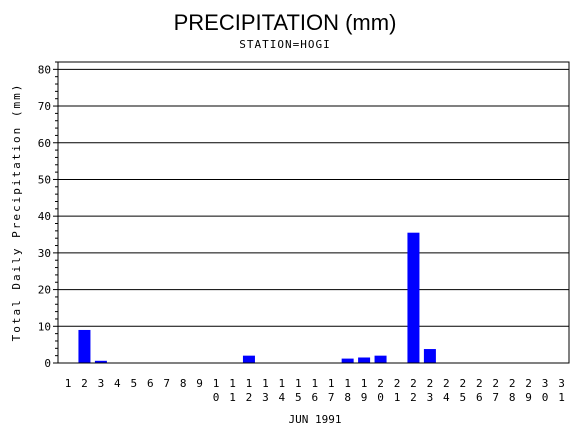 The width and height of the screenshot is (570, 430). I want to click on y-tick-label-50: 50, so click(44, 179).